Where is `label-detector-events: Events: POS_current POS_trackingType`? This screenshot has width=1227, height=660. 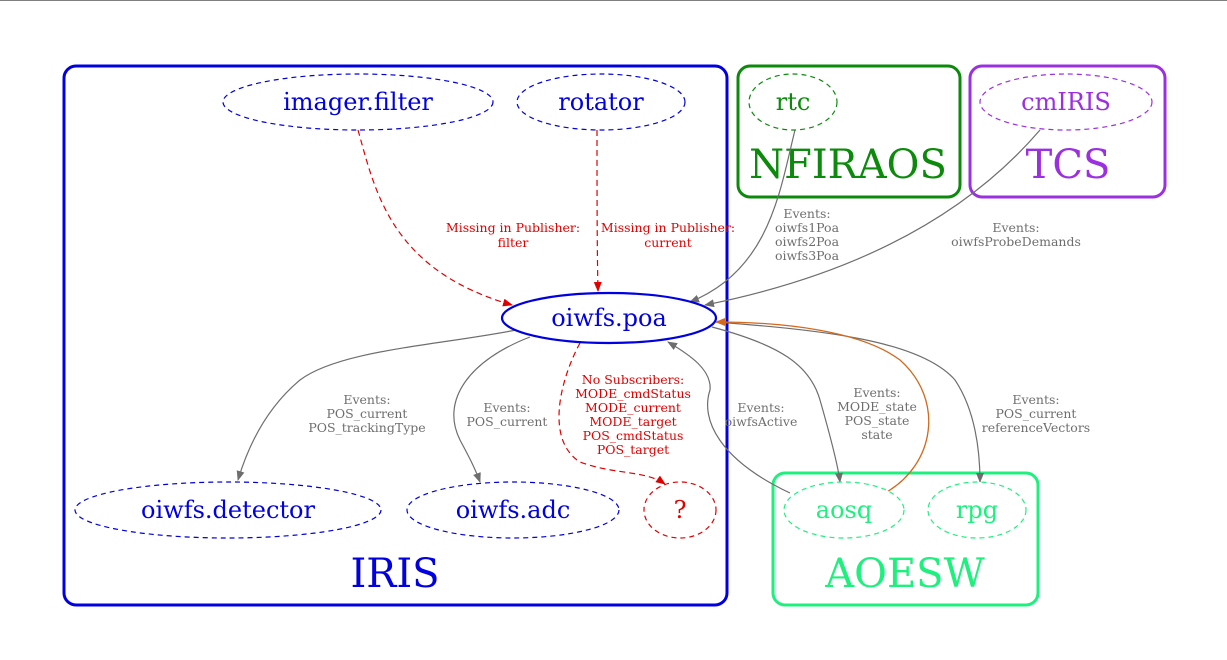
label-detector-events: Events: POS_current POS_trackingType is located at coordinates (366, 413).